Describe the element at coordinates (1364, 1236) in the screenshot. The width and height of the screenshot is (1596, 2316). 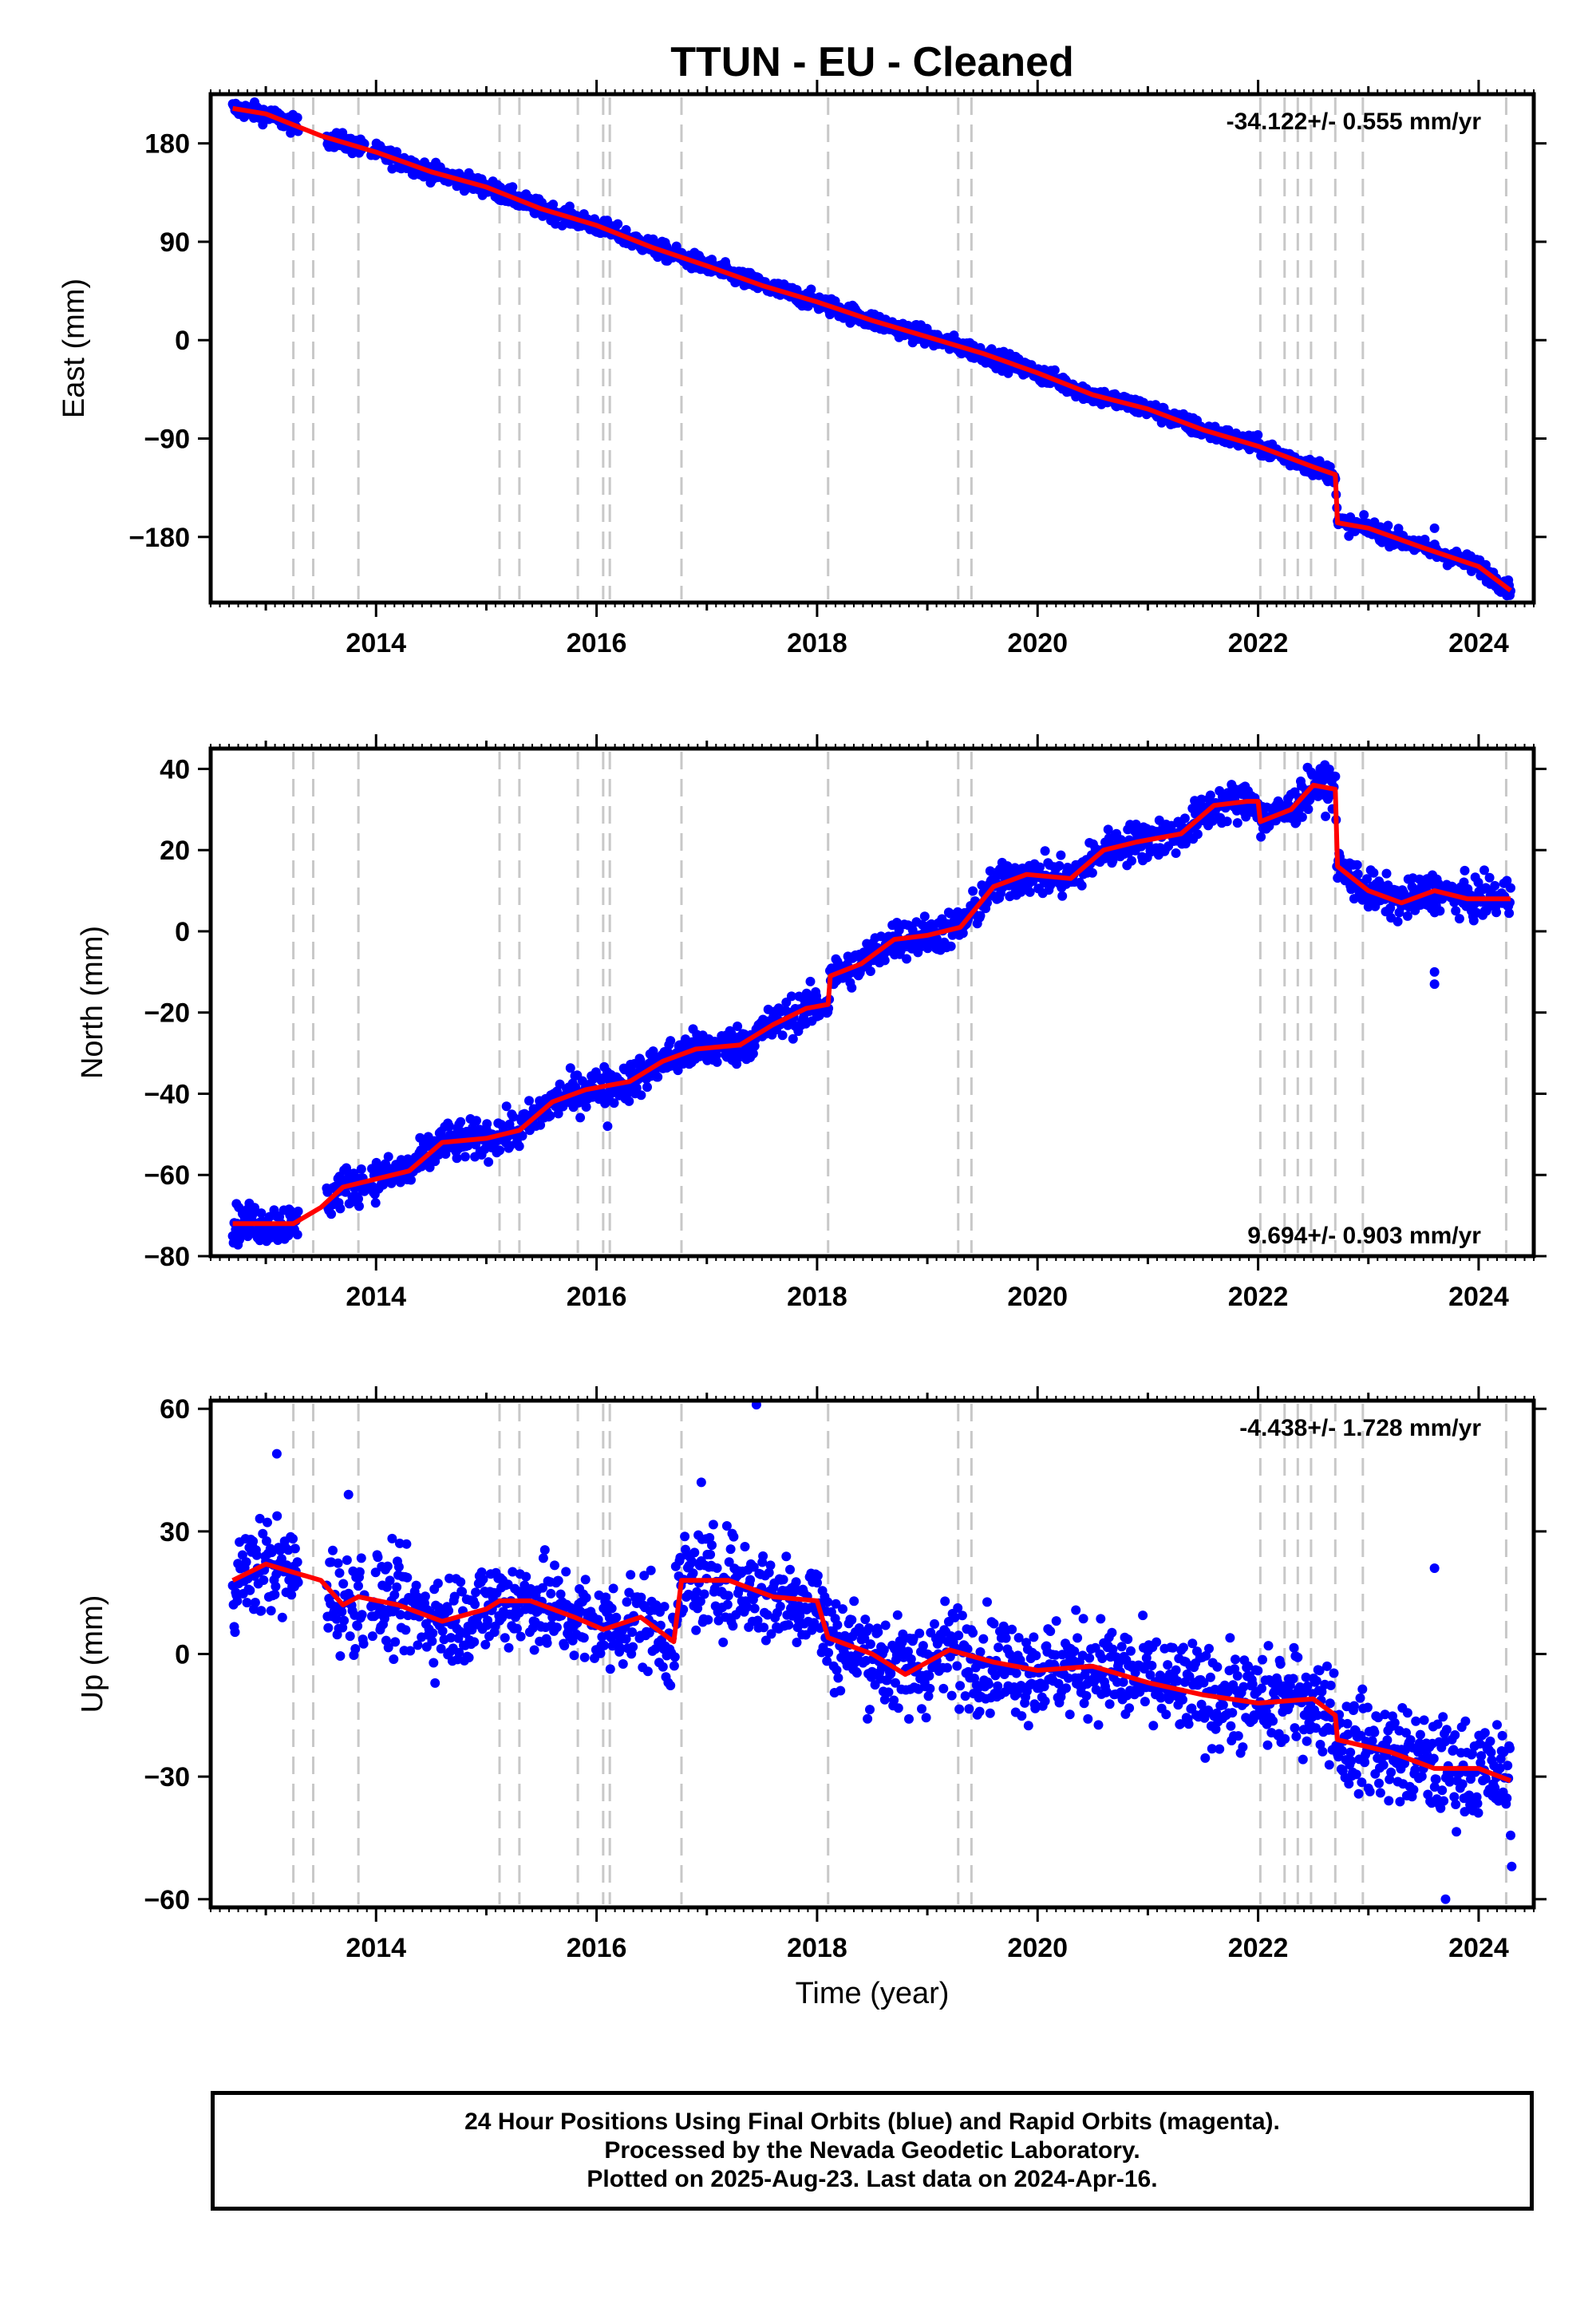
I see `rate-label: 9.694+/- 0.903 mm/yr` at that location.